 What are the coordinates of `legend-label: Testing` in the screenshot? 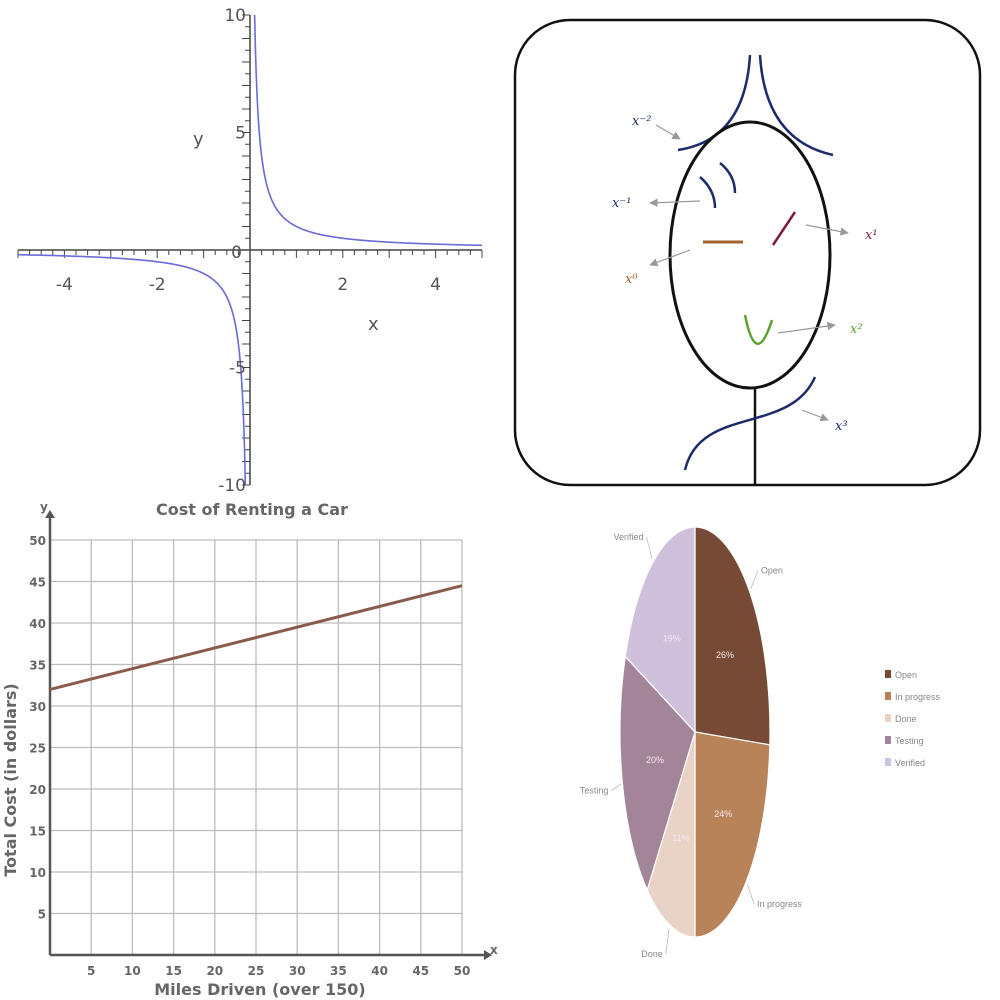 It's located at (909, 741).